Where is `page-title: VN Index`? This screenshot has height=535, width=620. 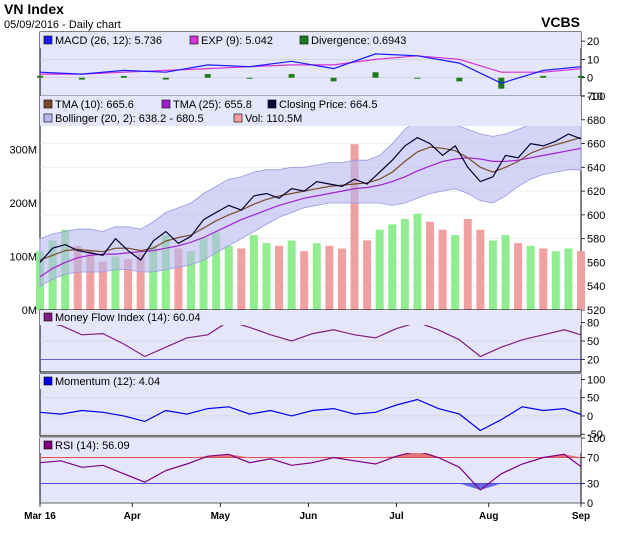
page-title: VN Index is located at coordinates (34, 9).